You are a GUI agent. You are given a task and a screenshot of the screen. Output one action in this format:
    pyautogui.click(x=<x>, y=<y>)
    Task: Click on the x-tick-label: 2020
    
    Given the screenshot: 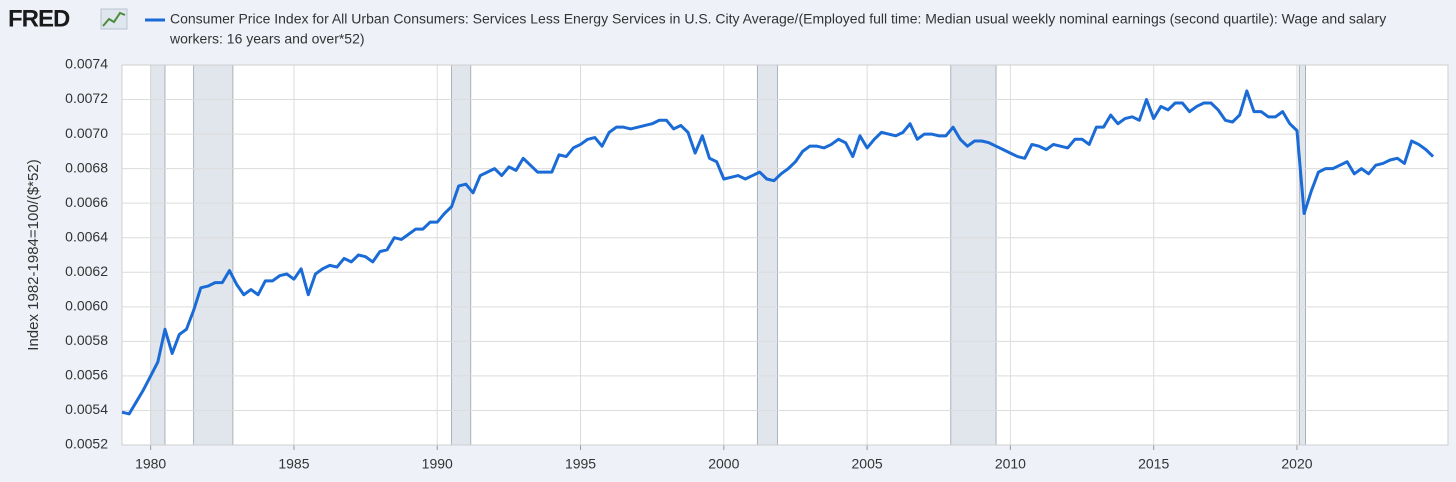 What is the action you would take?
    pyautogui.click(x=1296, y=464)
    